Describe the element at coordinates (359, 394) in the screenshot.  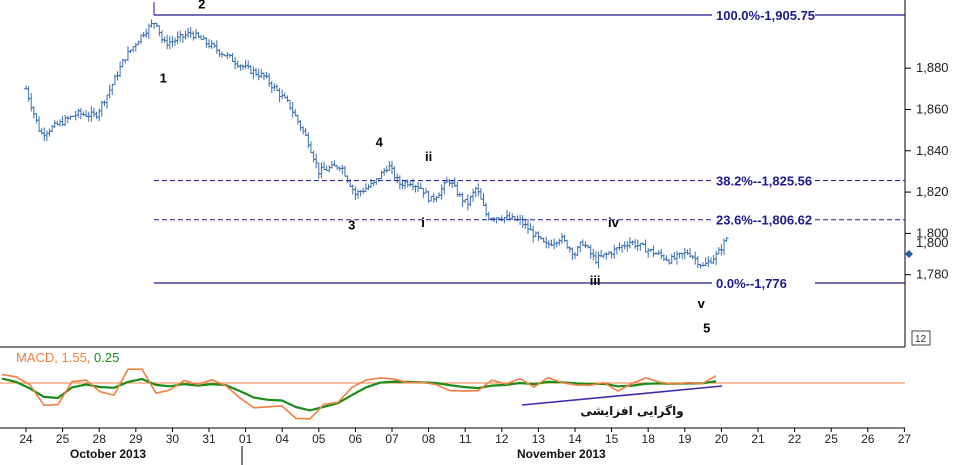
I see `macd-line` at that location.